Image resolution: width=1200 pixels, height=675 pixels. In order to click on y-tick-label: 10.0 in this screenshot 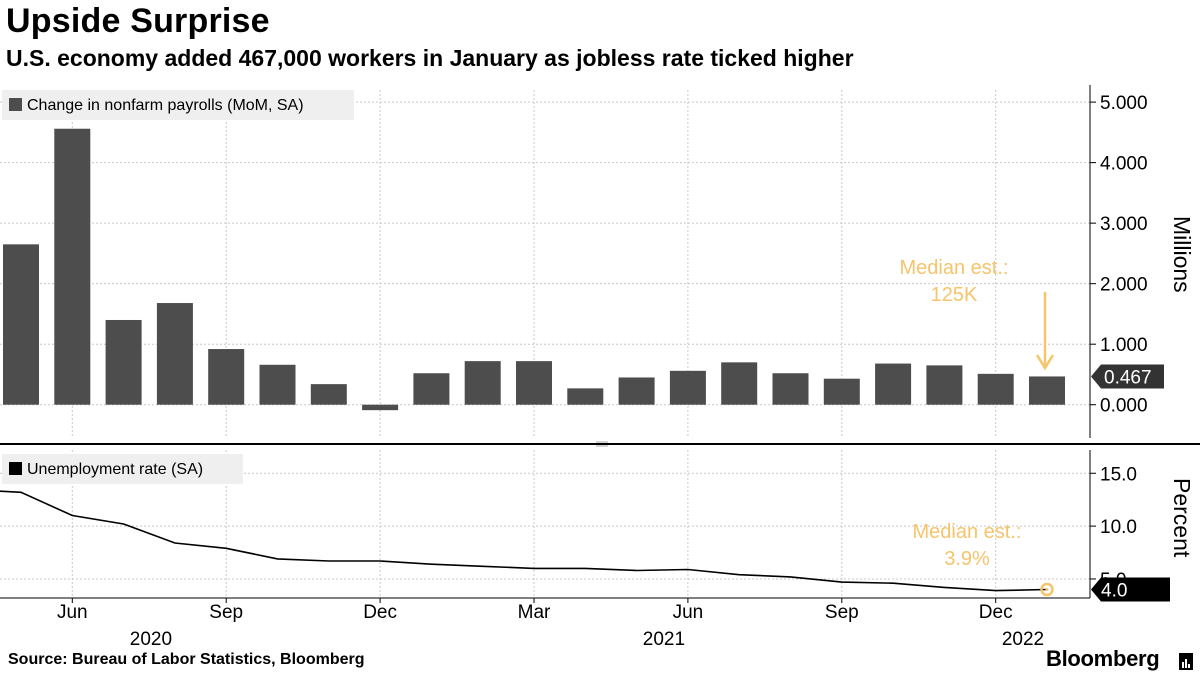, I will do `click(1118, 527)`.